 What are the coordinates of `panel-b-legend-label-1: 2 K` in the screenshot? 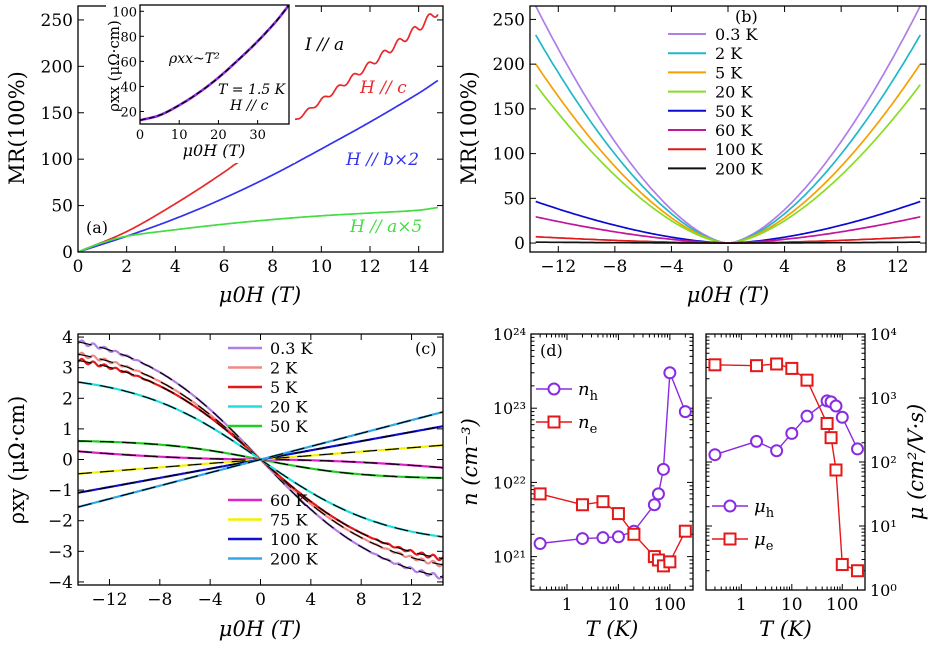 It's located at (729, 53).